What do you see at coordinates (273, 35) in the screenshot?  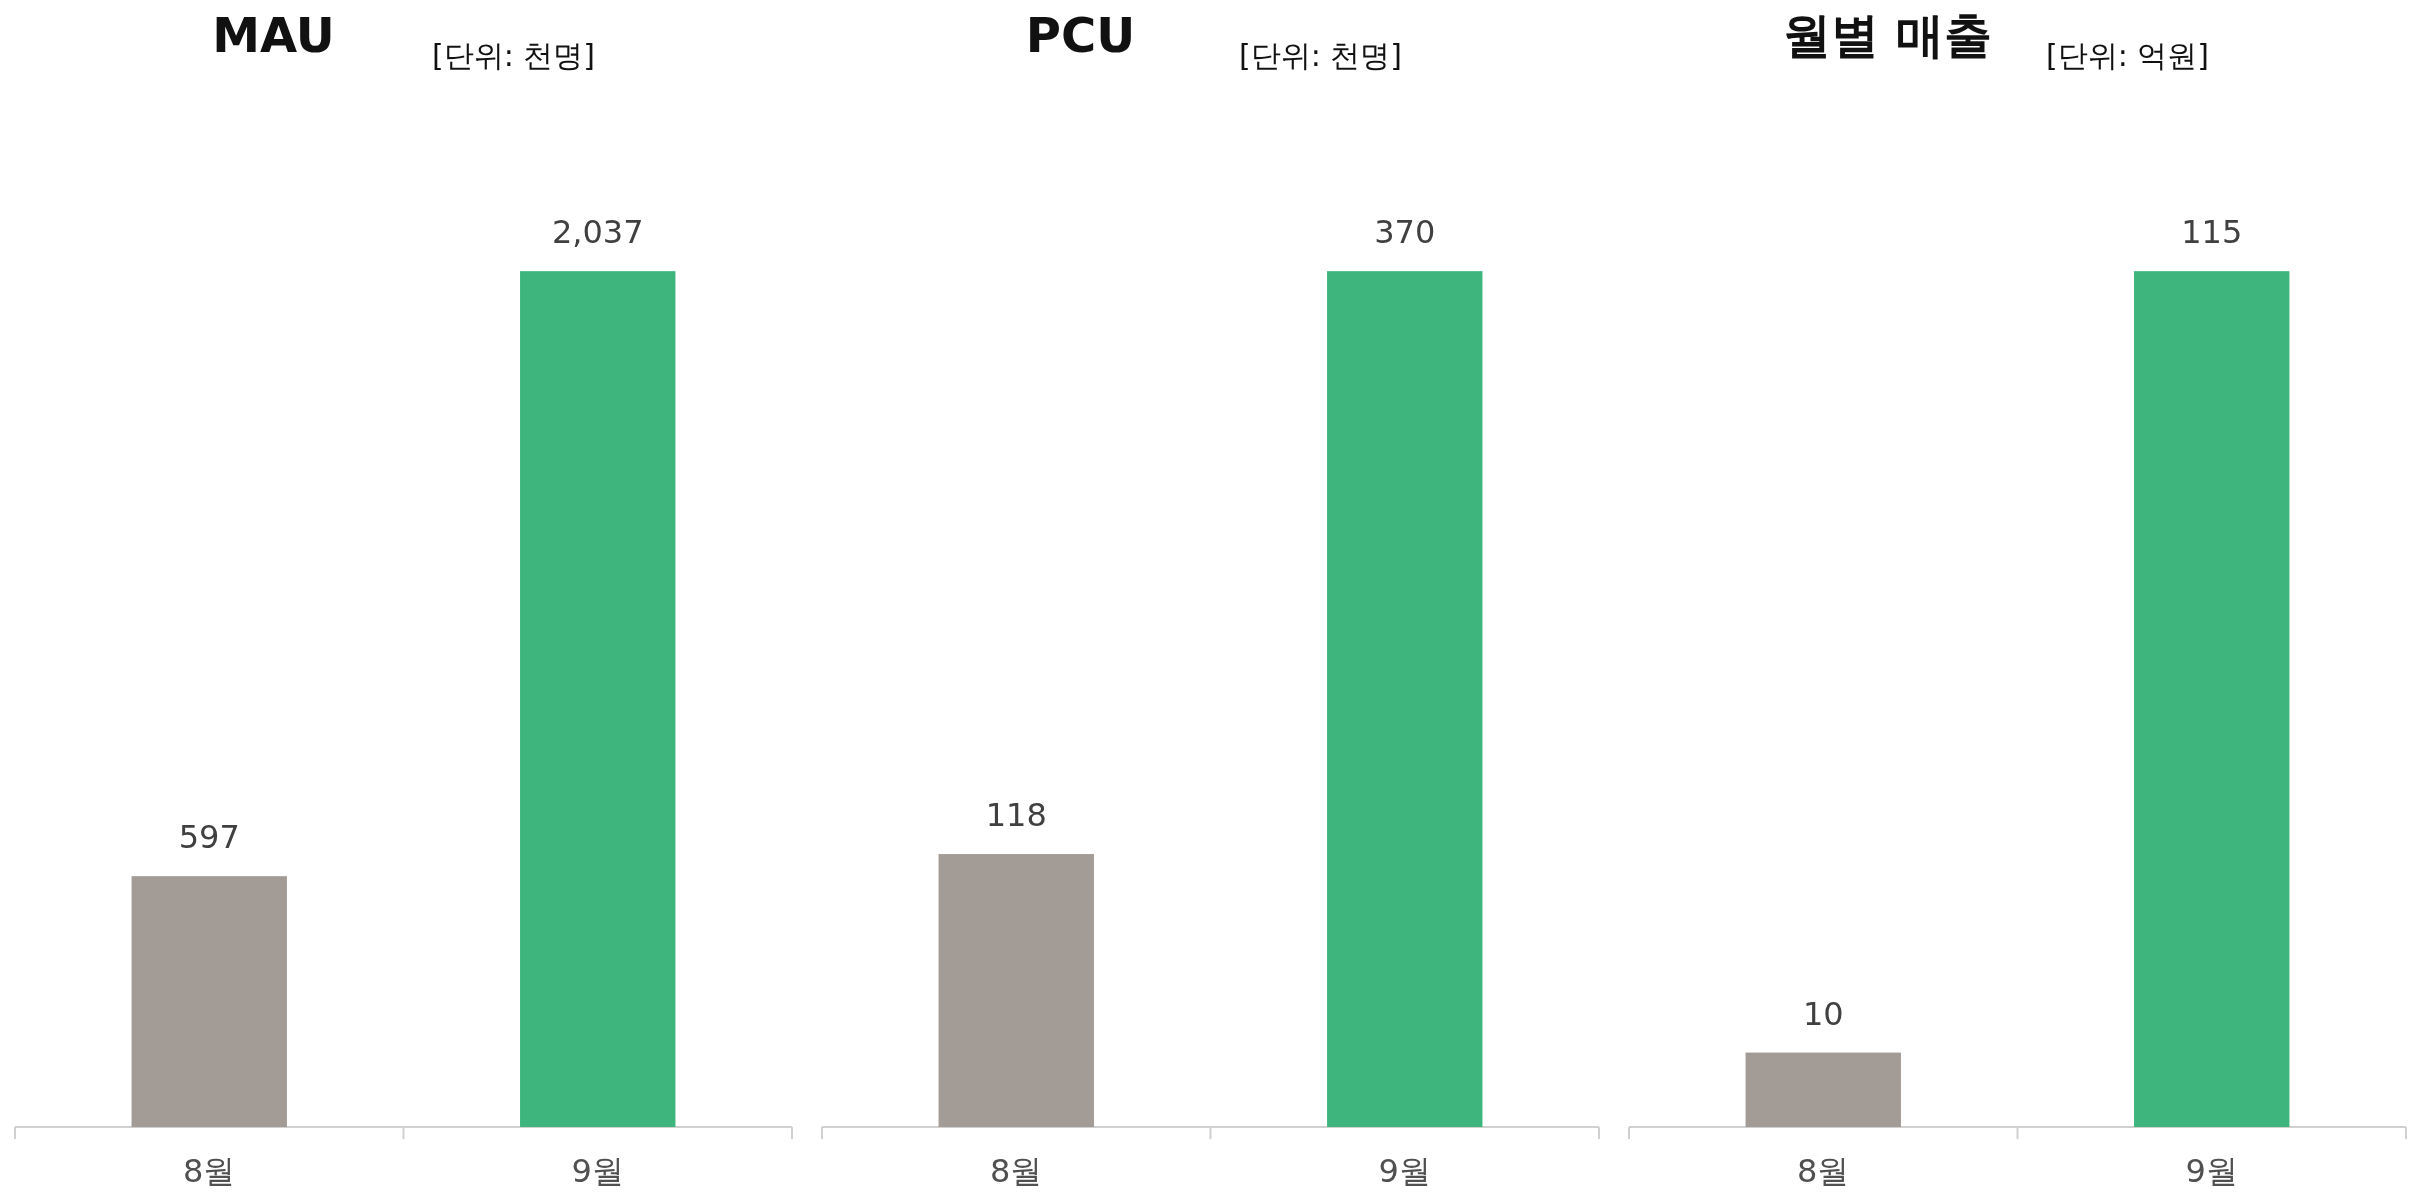 I see `chart-title: MAU` at bounding box center [273, 35].